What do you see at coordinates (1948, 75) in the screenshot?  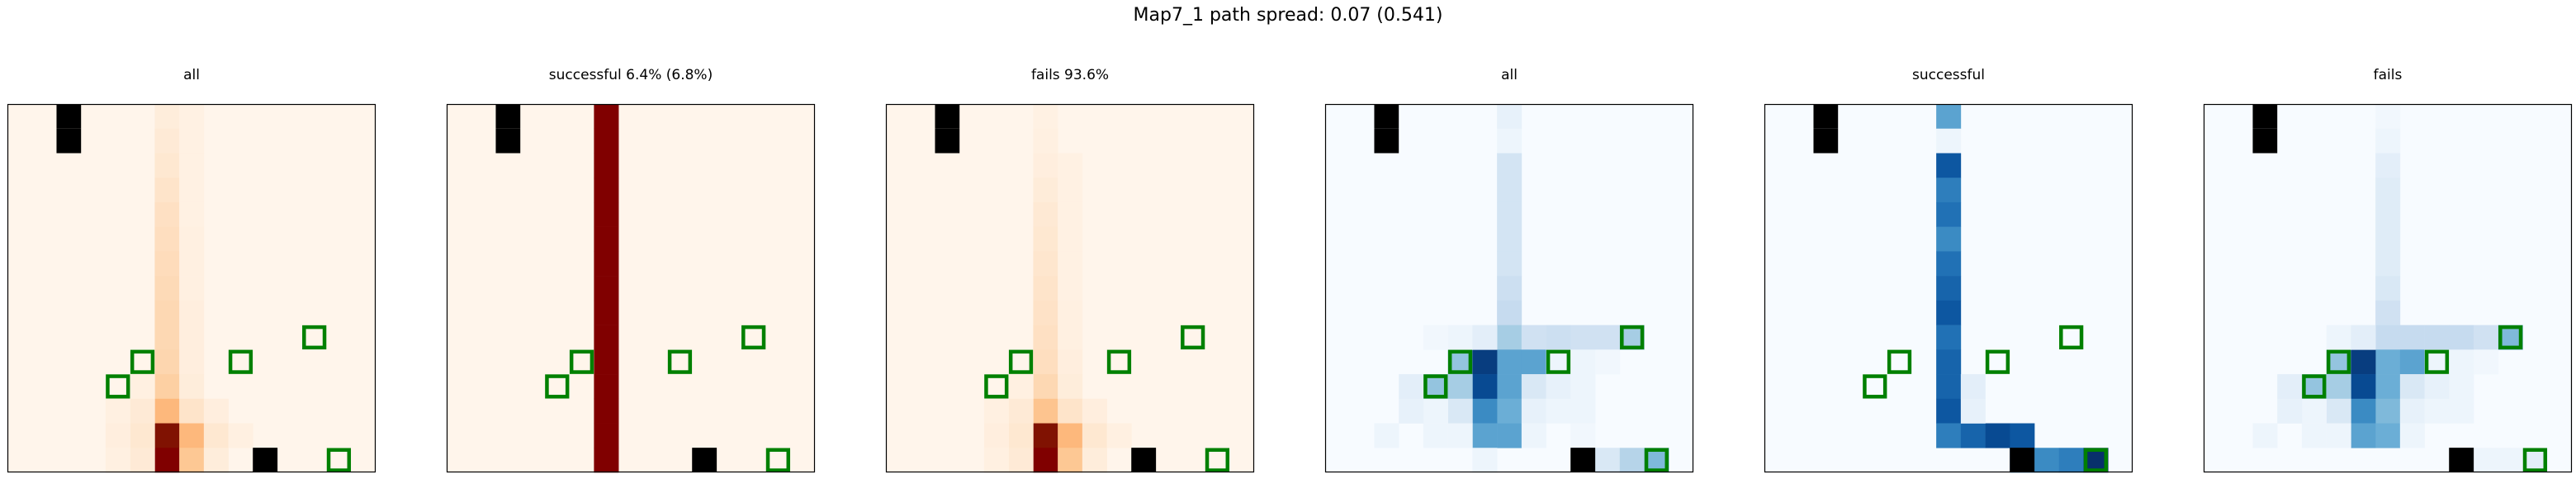 I see `panel-title-5: successful` at bounding box center [1948, 75].